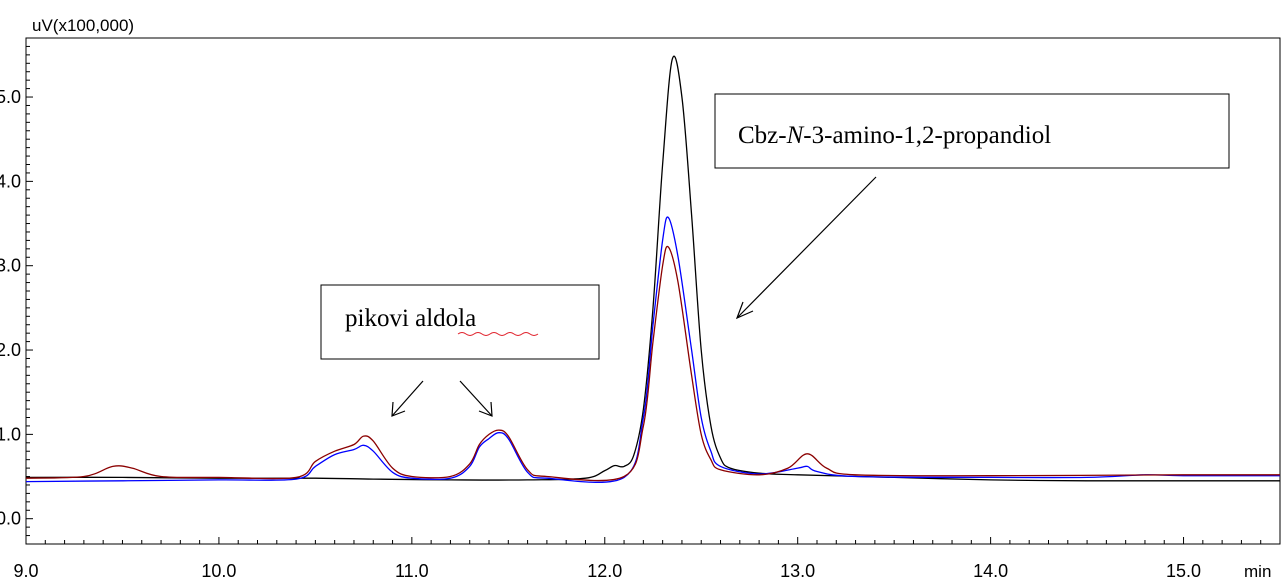 This screenshot has height=582, width=1282. I want to click on arrow-cbz-head, so click(744, 310).